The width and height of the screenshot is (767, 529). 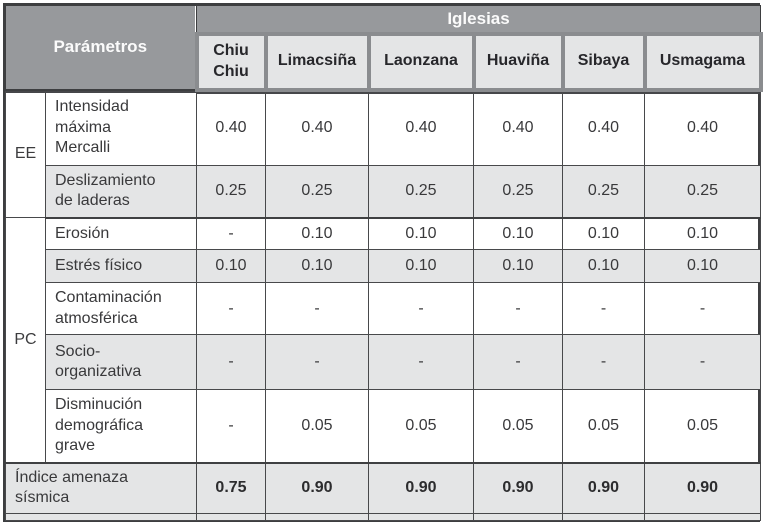 I want to click on column-header-usmagama: Usmagama, so click(x=702, y=61).